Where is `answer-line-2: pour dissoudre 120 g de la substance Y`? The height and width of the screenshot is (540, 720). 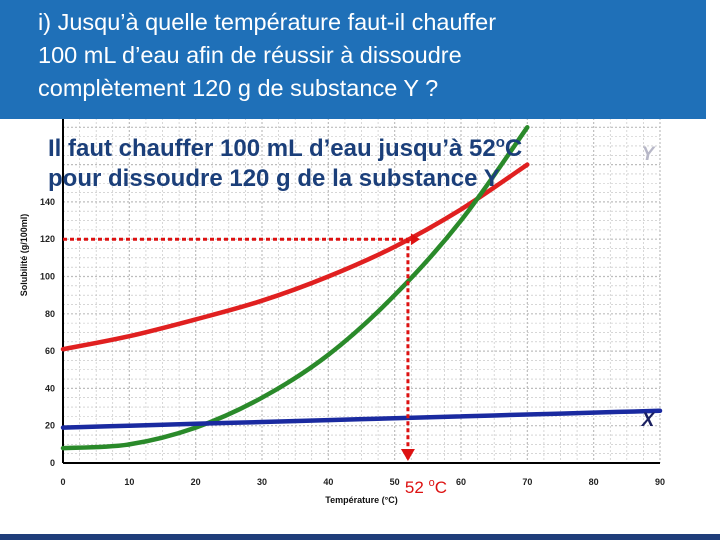 answer-line-2: pour dissoudre 120 g de la substance Y is located at coordinates (274, 178).